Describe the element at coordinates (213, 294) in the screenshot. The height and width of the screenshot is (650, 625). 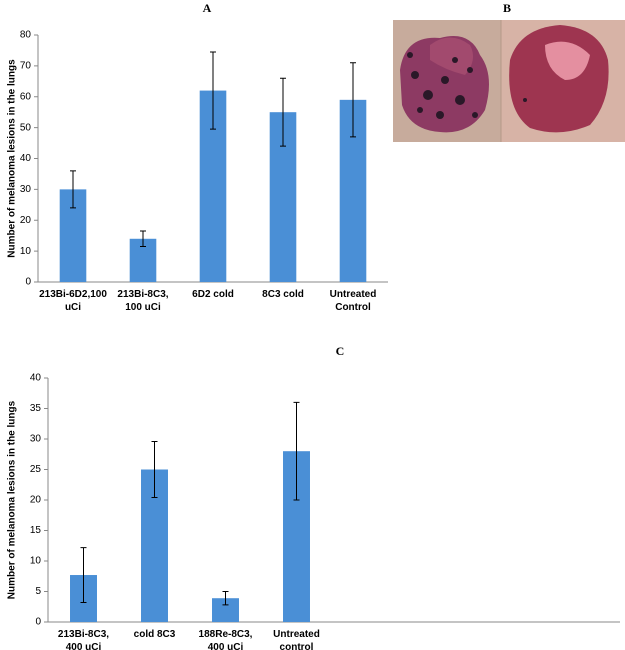
I see `x-tick-label: 6D2 cold` at that location.